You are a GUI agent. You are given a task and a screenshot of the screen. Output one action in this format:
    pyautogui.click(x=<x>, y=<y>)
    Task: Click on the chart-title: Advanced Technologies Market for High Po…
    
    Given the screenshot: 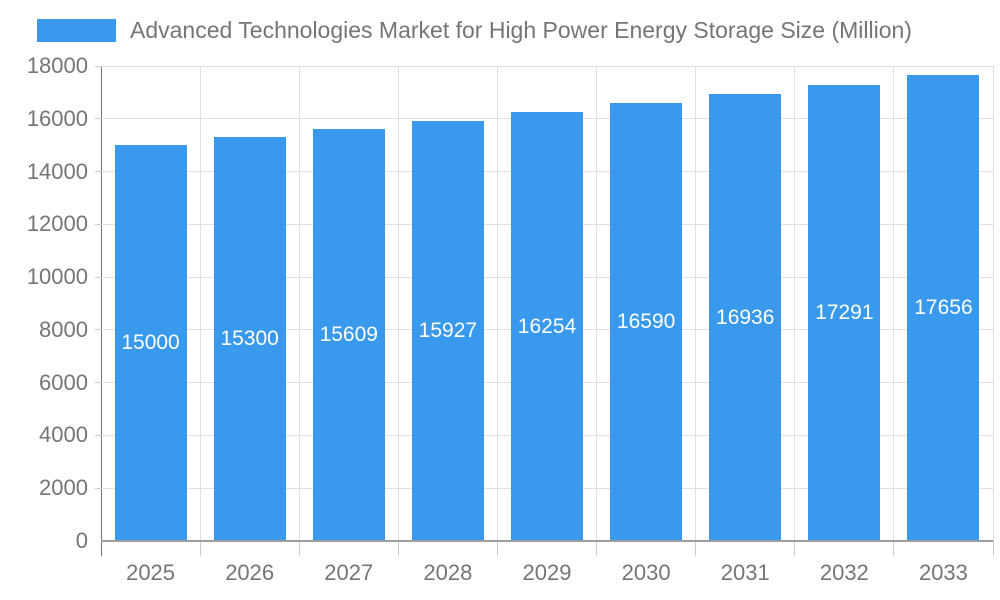 What is the action you would take?
    pyautogui.click(x=521, y=30)
    